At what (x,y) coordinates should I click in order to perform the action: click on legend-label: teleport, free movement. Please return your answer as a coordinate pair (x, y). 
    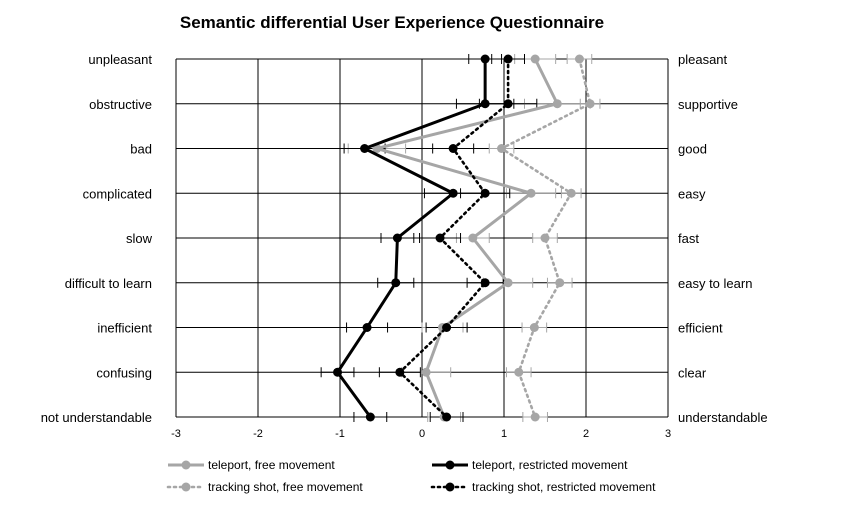
    Looking at the image, I should click on (271, 465).